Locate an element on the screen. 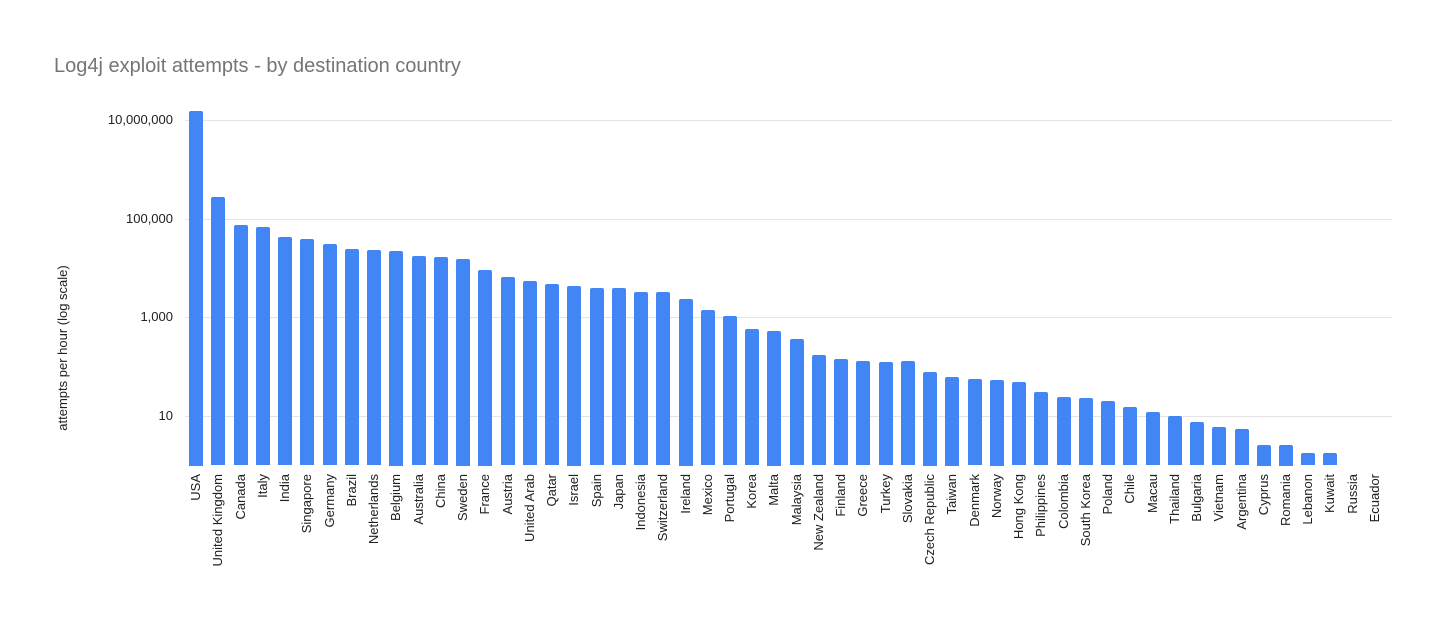  x-label-france: France is located at coordinates (485, 494).